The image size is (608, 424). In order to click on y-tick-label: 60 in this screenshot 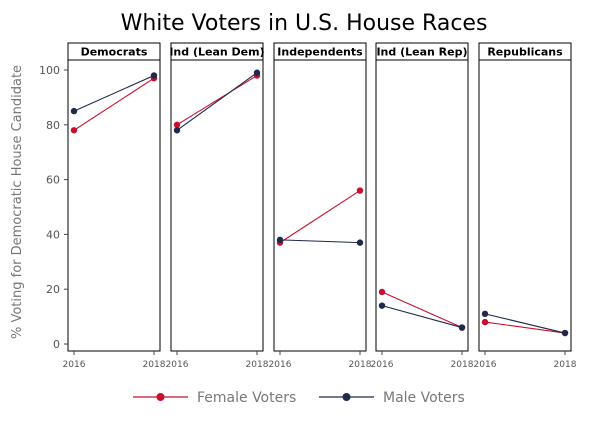, I will do `click(53, 180)`.